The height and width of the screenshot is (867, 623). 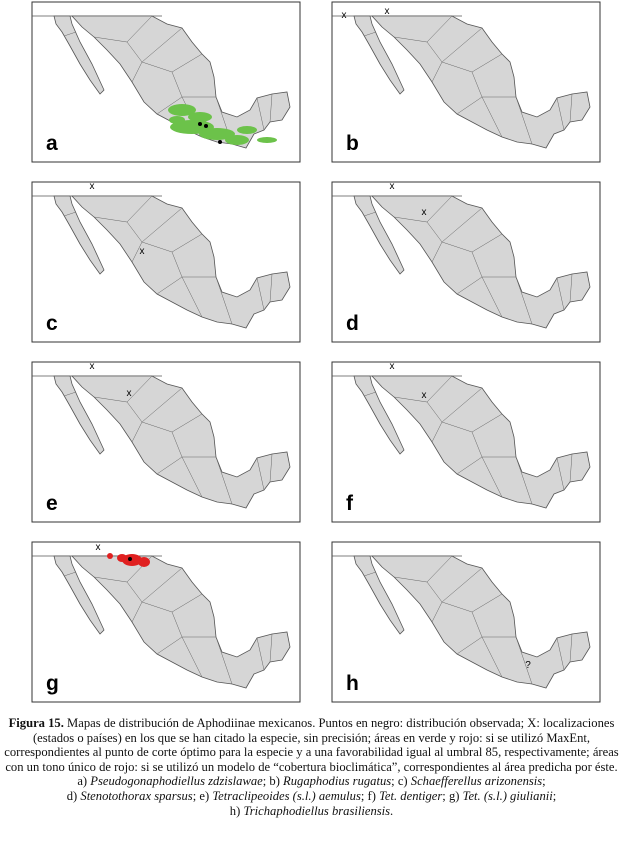 I want to click on panel-label: e, so click(x=52, y=503).